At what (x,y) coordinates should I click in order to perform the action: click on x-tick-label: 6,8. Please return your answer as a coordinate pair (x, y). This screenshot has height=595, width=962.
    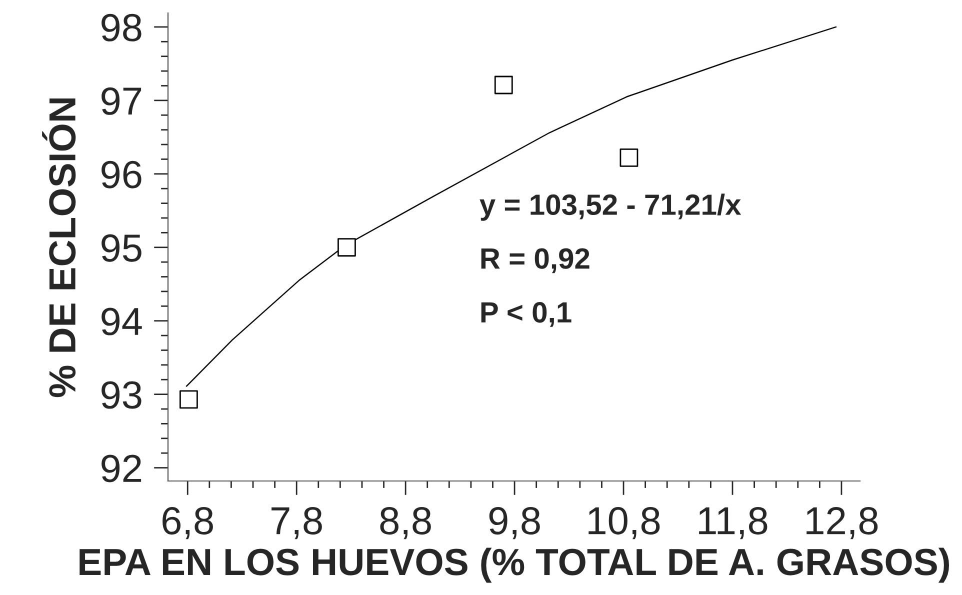
    Looking at the image, I should click on (187, 523).